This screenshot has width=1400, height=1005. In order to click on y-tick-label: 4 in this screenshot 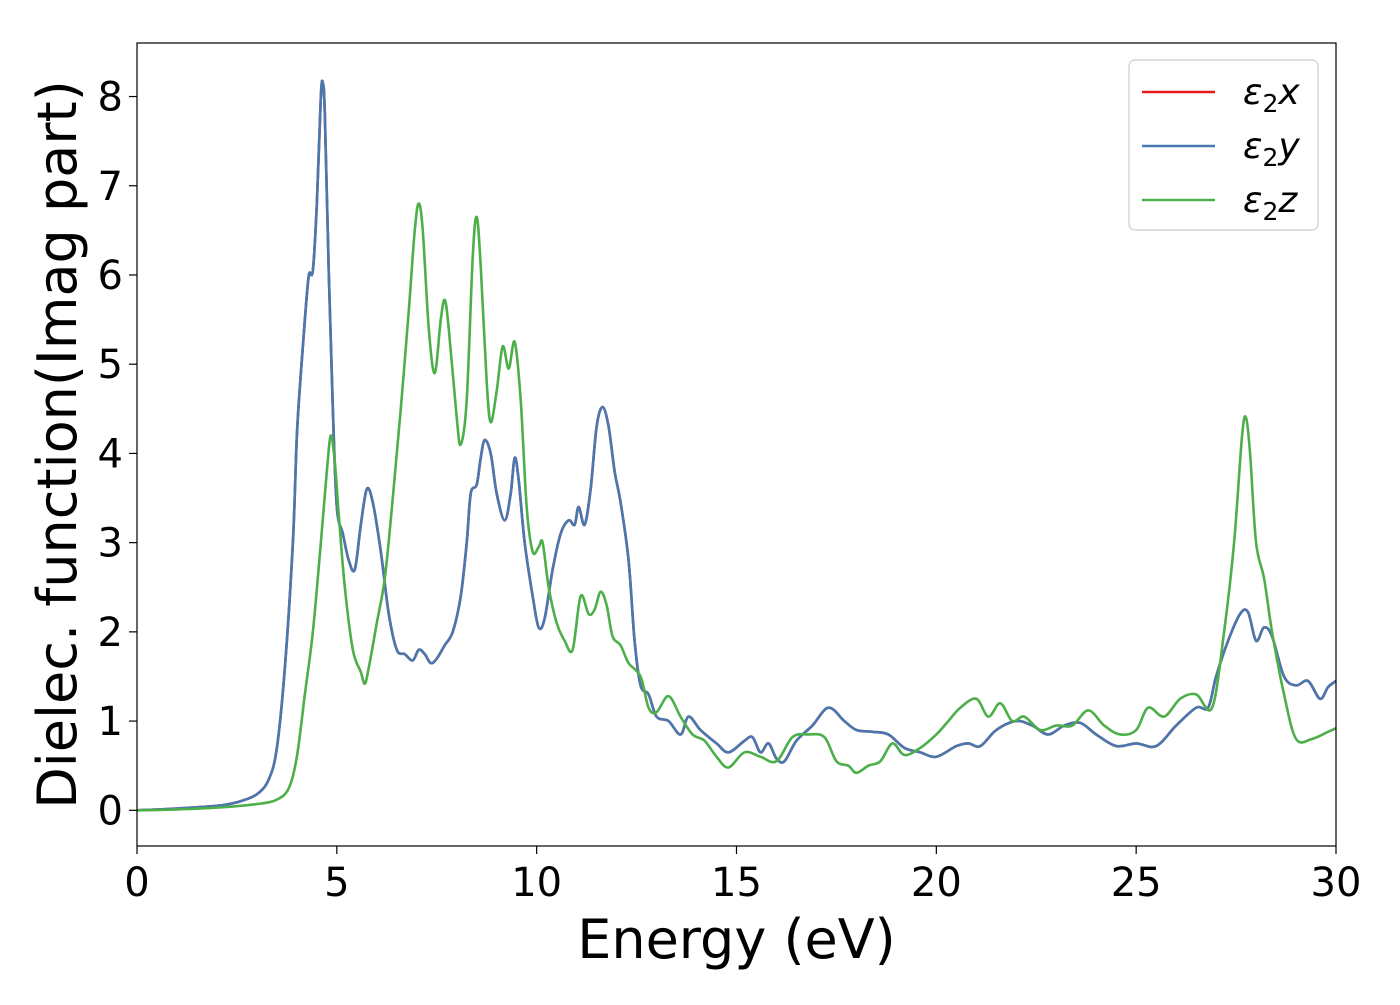, I will do `click(110, 454)`.